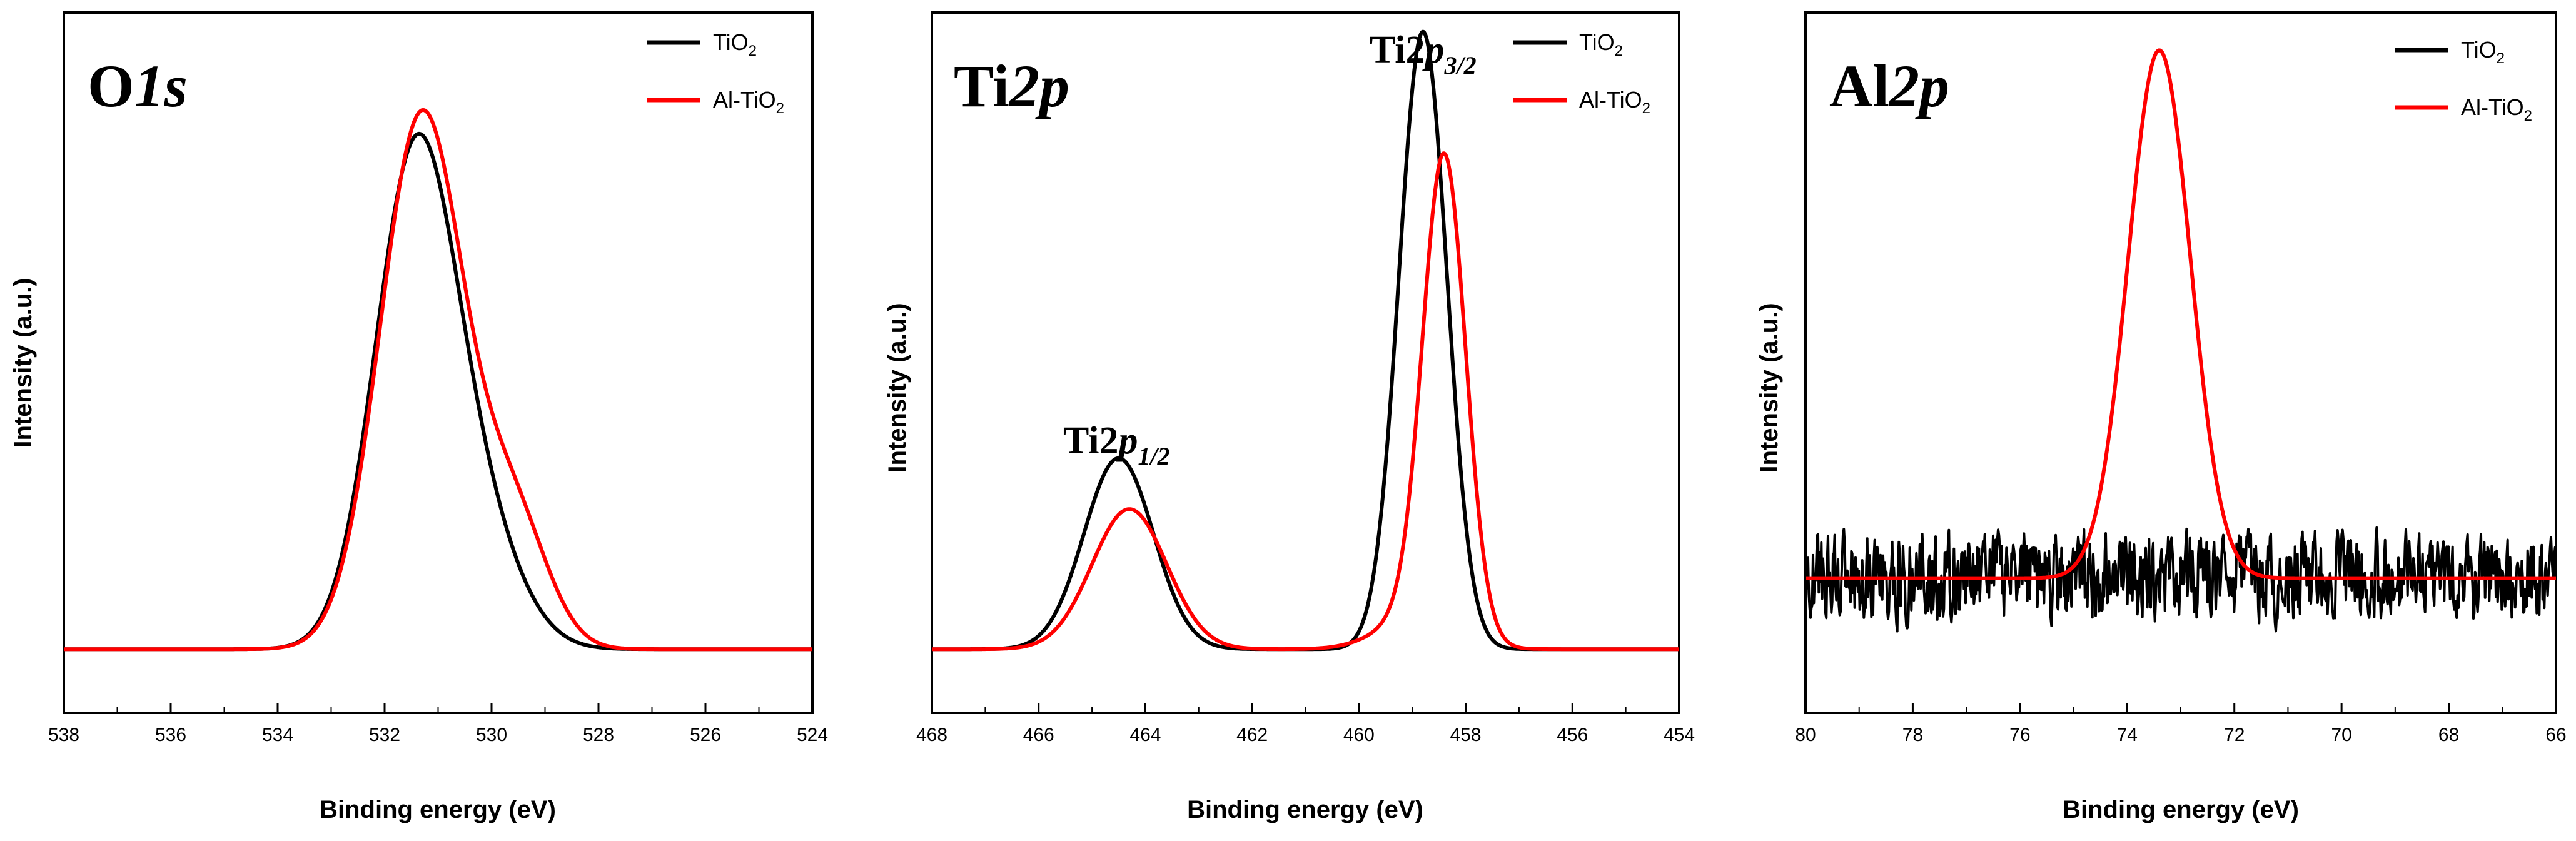 Image resolution: width=2576 pixels, height=841 pixels. I want to click on x-tick-label: 536, so click(170, 735).